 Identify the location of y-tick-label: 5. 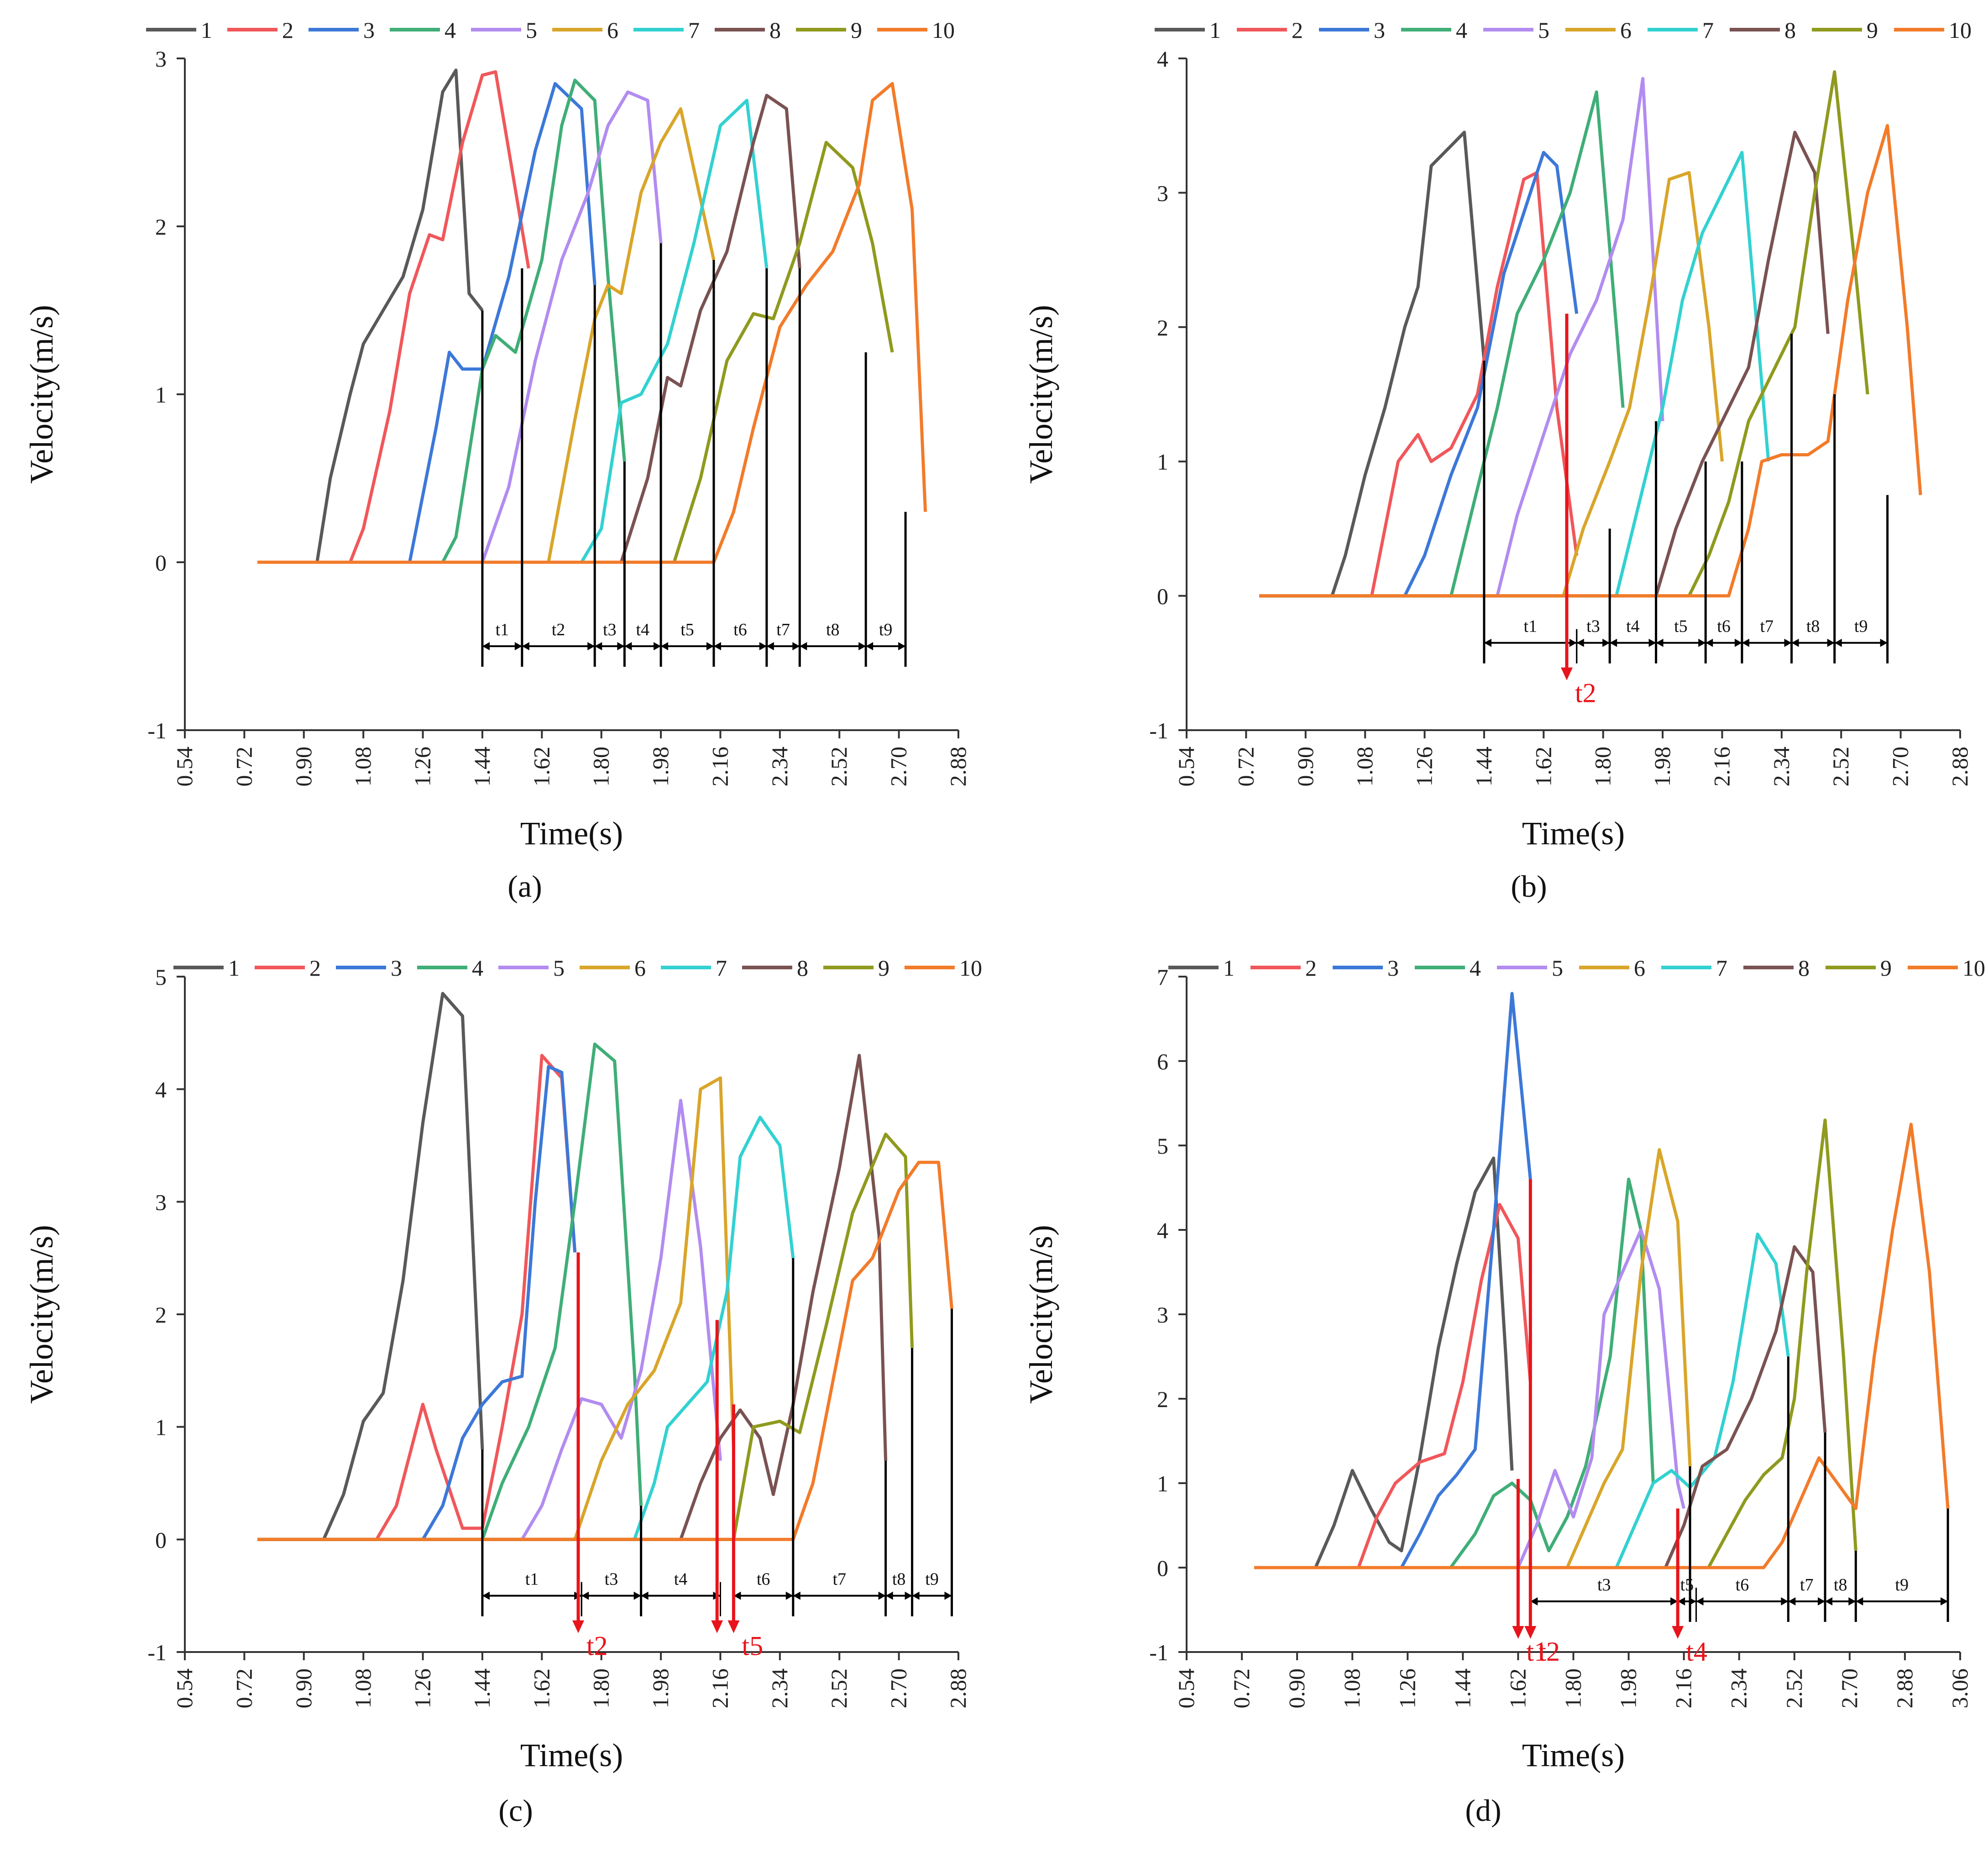
(1162, 1146).